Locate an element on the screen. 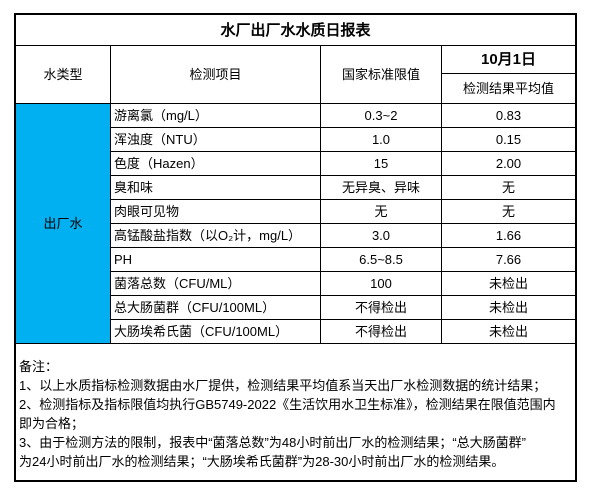  item-cell: 肉眼可见物 is located at coordinates (216, 212).